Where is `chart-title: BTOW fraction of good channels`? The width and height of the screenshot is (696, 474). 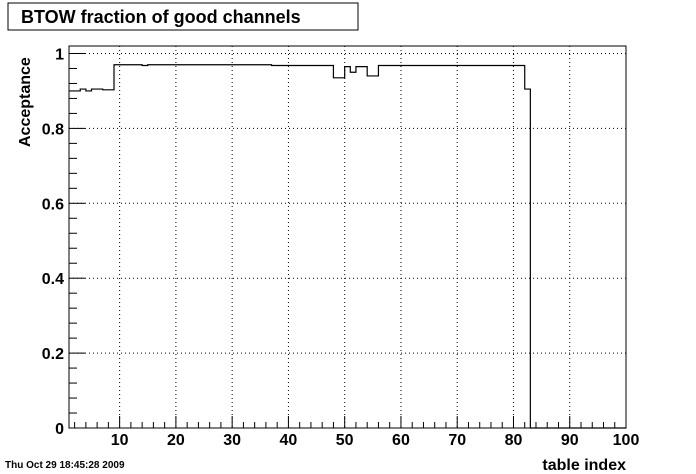
chart-title: BTOW fraction of good channels is located at coordinates (161, 17).